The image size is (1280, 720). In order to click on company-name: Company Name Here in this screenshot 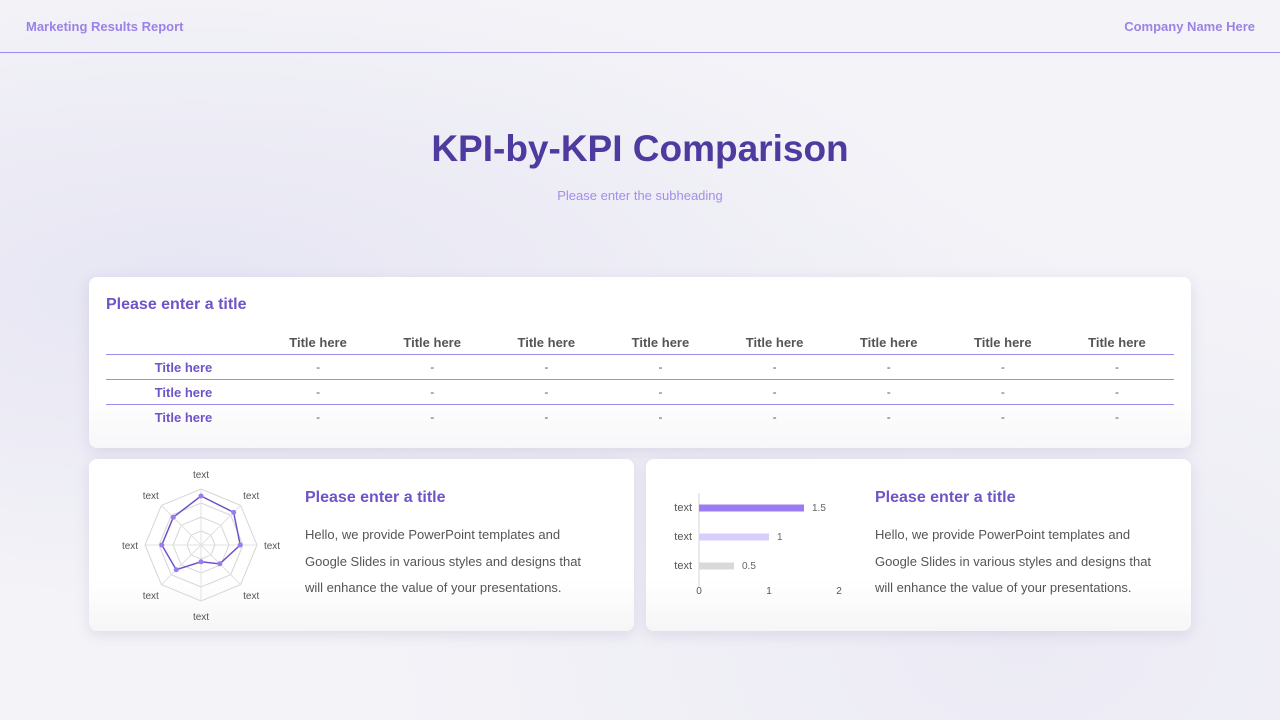, I will do `click(1189, 26)`.